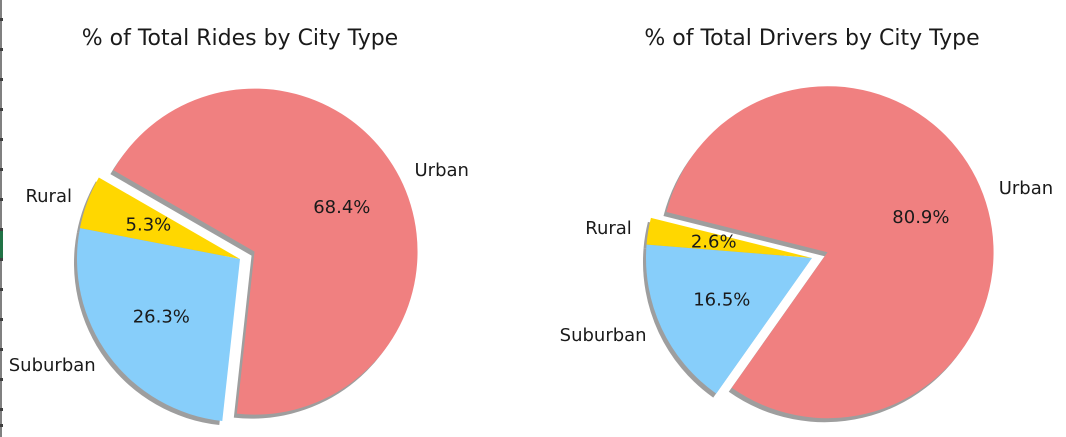 This screenshot has width=1066, height=437. What do you see at coordinates (341, 207) in the screenshot?
I see `pct-label-urban: 68.4%` at bounding box center [341, 207].